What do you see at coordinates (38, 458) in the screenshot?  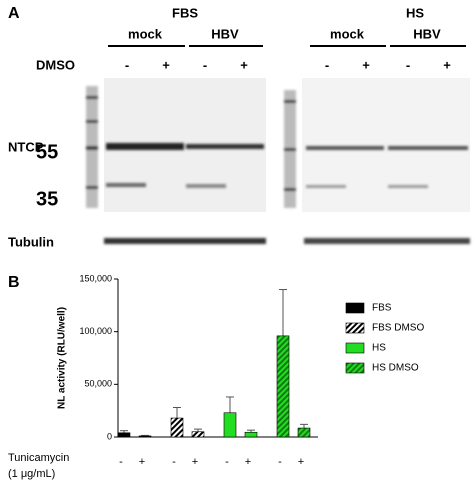 I see `x-axis-label: Tunicamycin` at bounding box center [38, 458].